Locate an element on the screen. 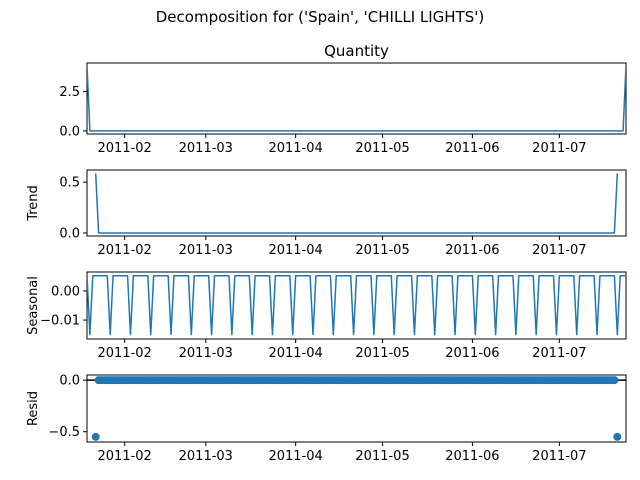  observed-frame is located at coordinates (356, 98).